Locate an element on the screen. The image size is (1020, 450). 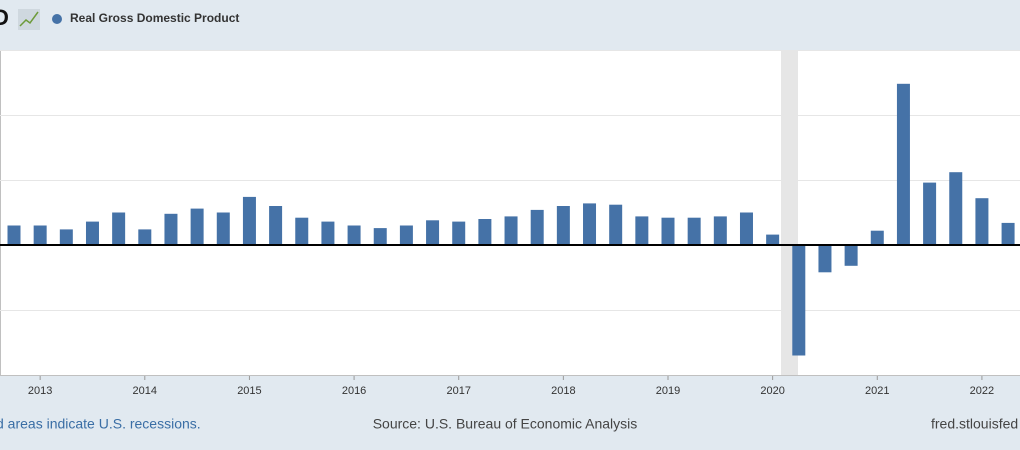
x-tick-label: 2020 is located at coordinates (772, 391).